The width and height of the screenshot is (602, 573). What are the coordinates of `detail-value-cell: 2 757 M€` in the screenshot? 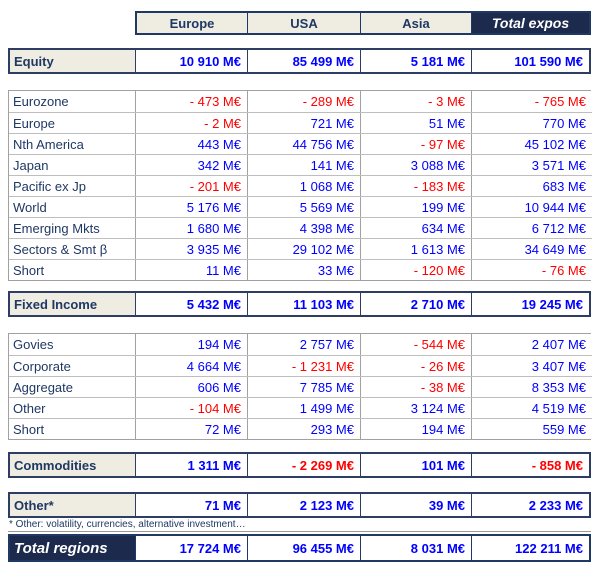 It's located at (303, 344).